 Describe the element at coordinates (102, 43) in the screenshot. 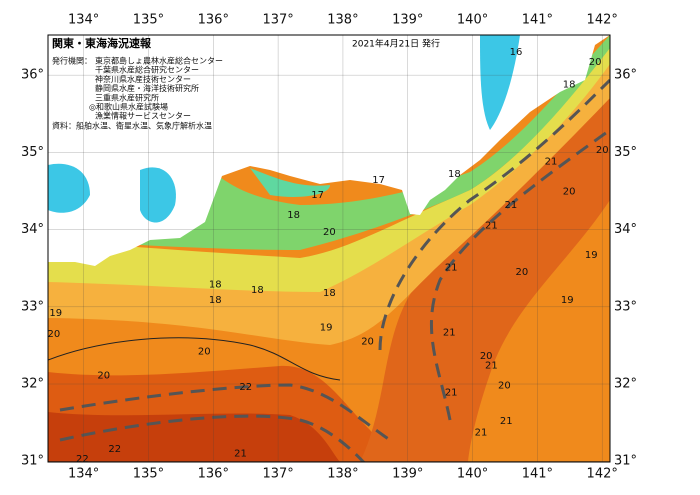

I see `title: 関東・東海海況速報` at that location.